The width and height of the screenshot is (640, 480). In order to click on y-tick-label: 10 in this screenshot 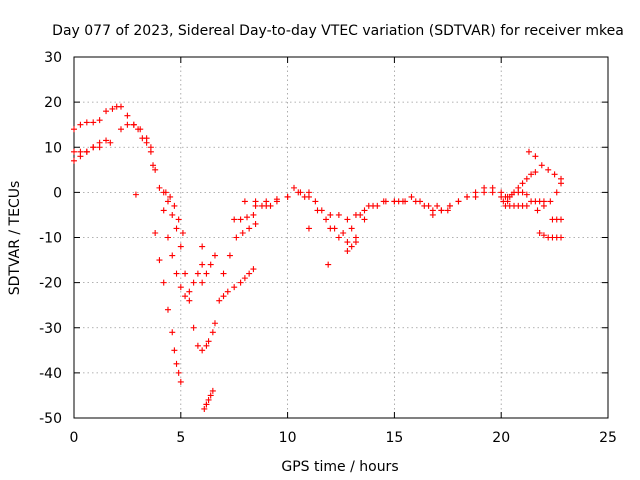, I will do `click(53, 148)`.